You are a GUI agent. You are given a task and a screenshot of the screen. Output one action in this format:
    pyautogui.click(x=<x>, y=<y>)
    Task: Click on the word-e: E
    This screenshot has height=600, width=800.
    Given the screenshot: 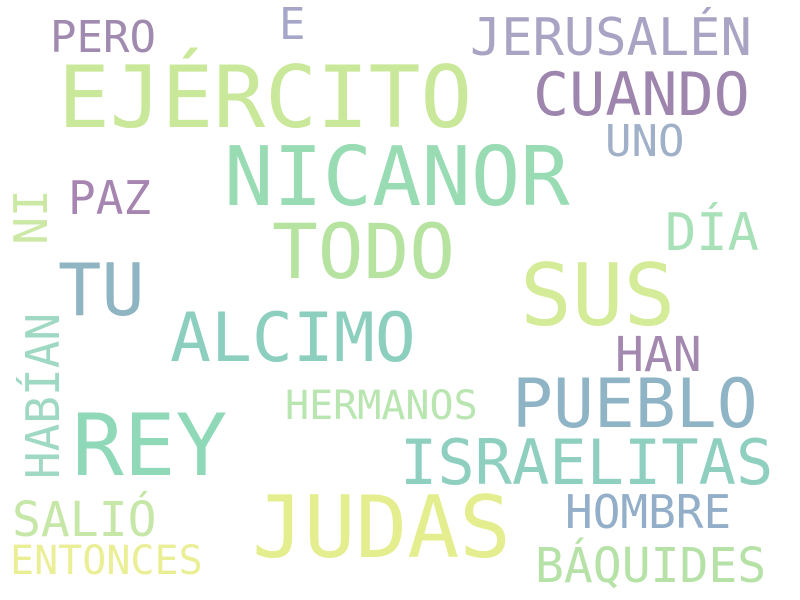 What is the action you would take?
    pyautogui.click(x=292, y=25)
    